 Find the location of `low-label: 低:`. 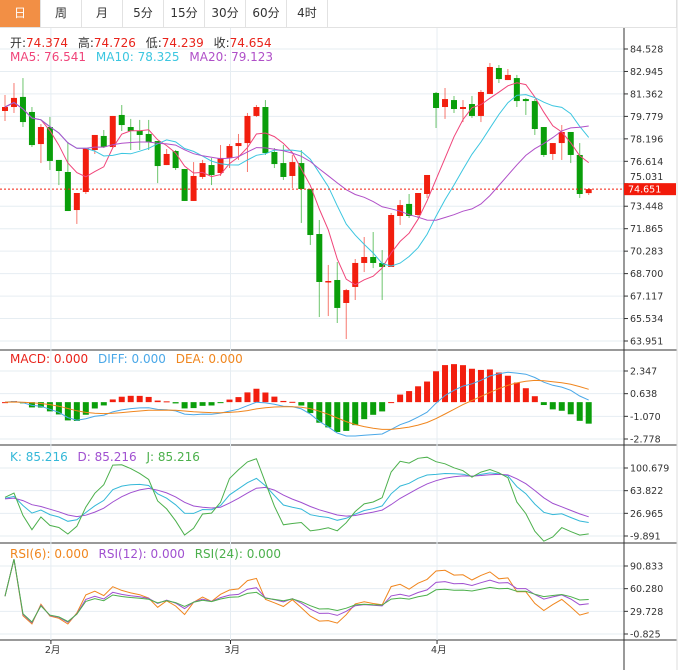

low-label: 低: is located at coordinates (153, 43).